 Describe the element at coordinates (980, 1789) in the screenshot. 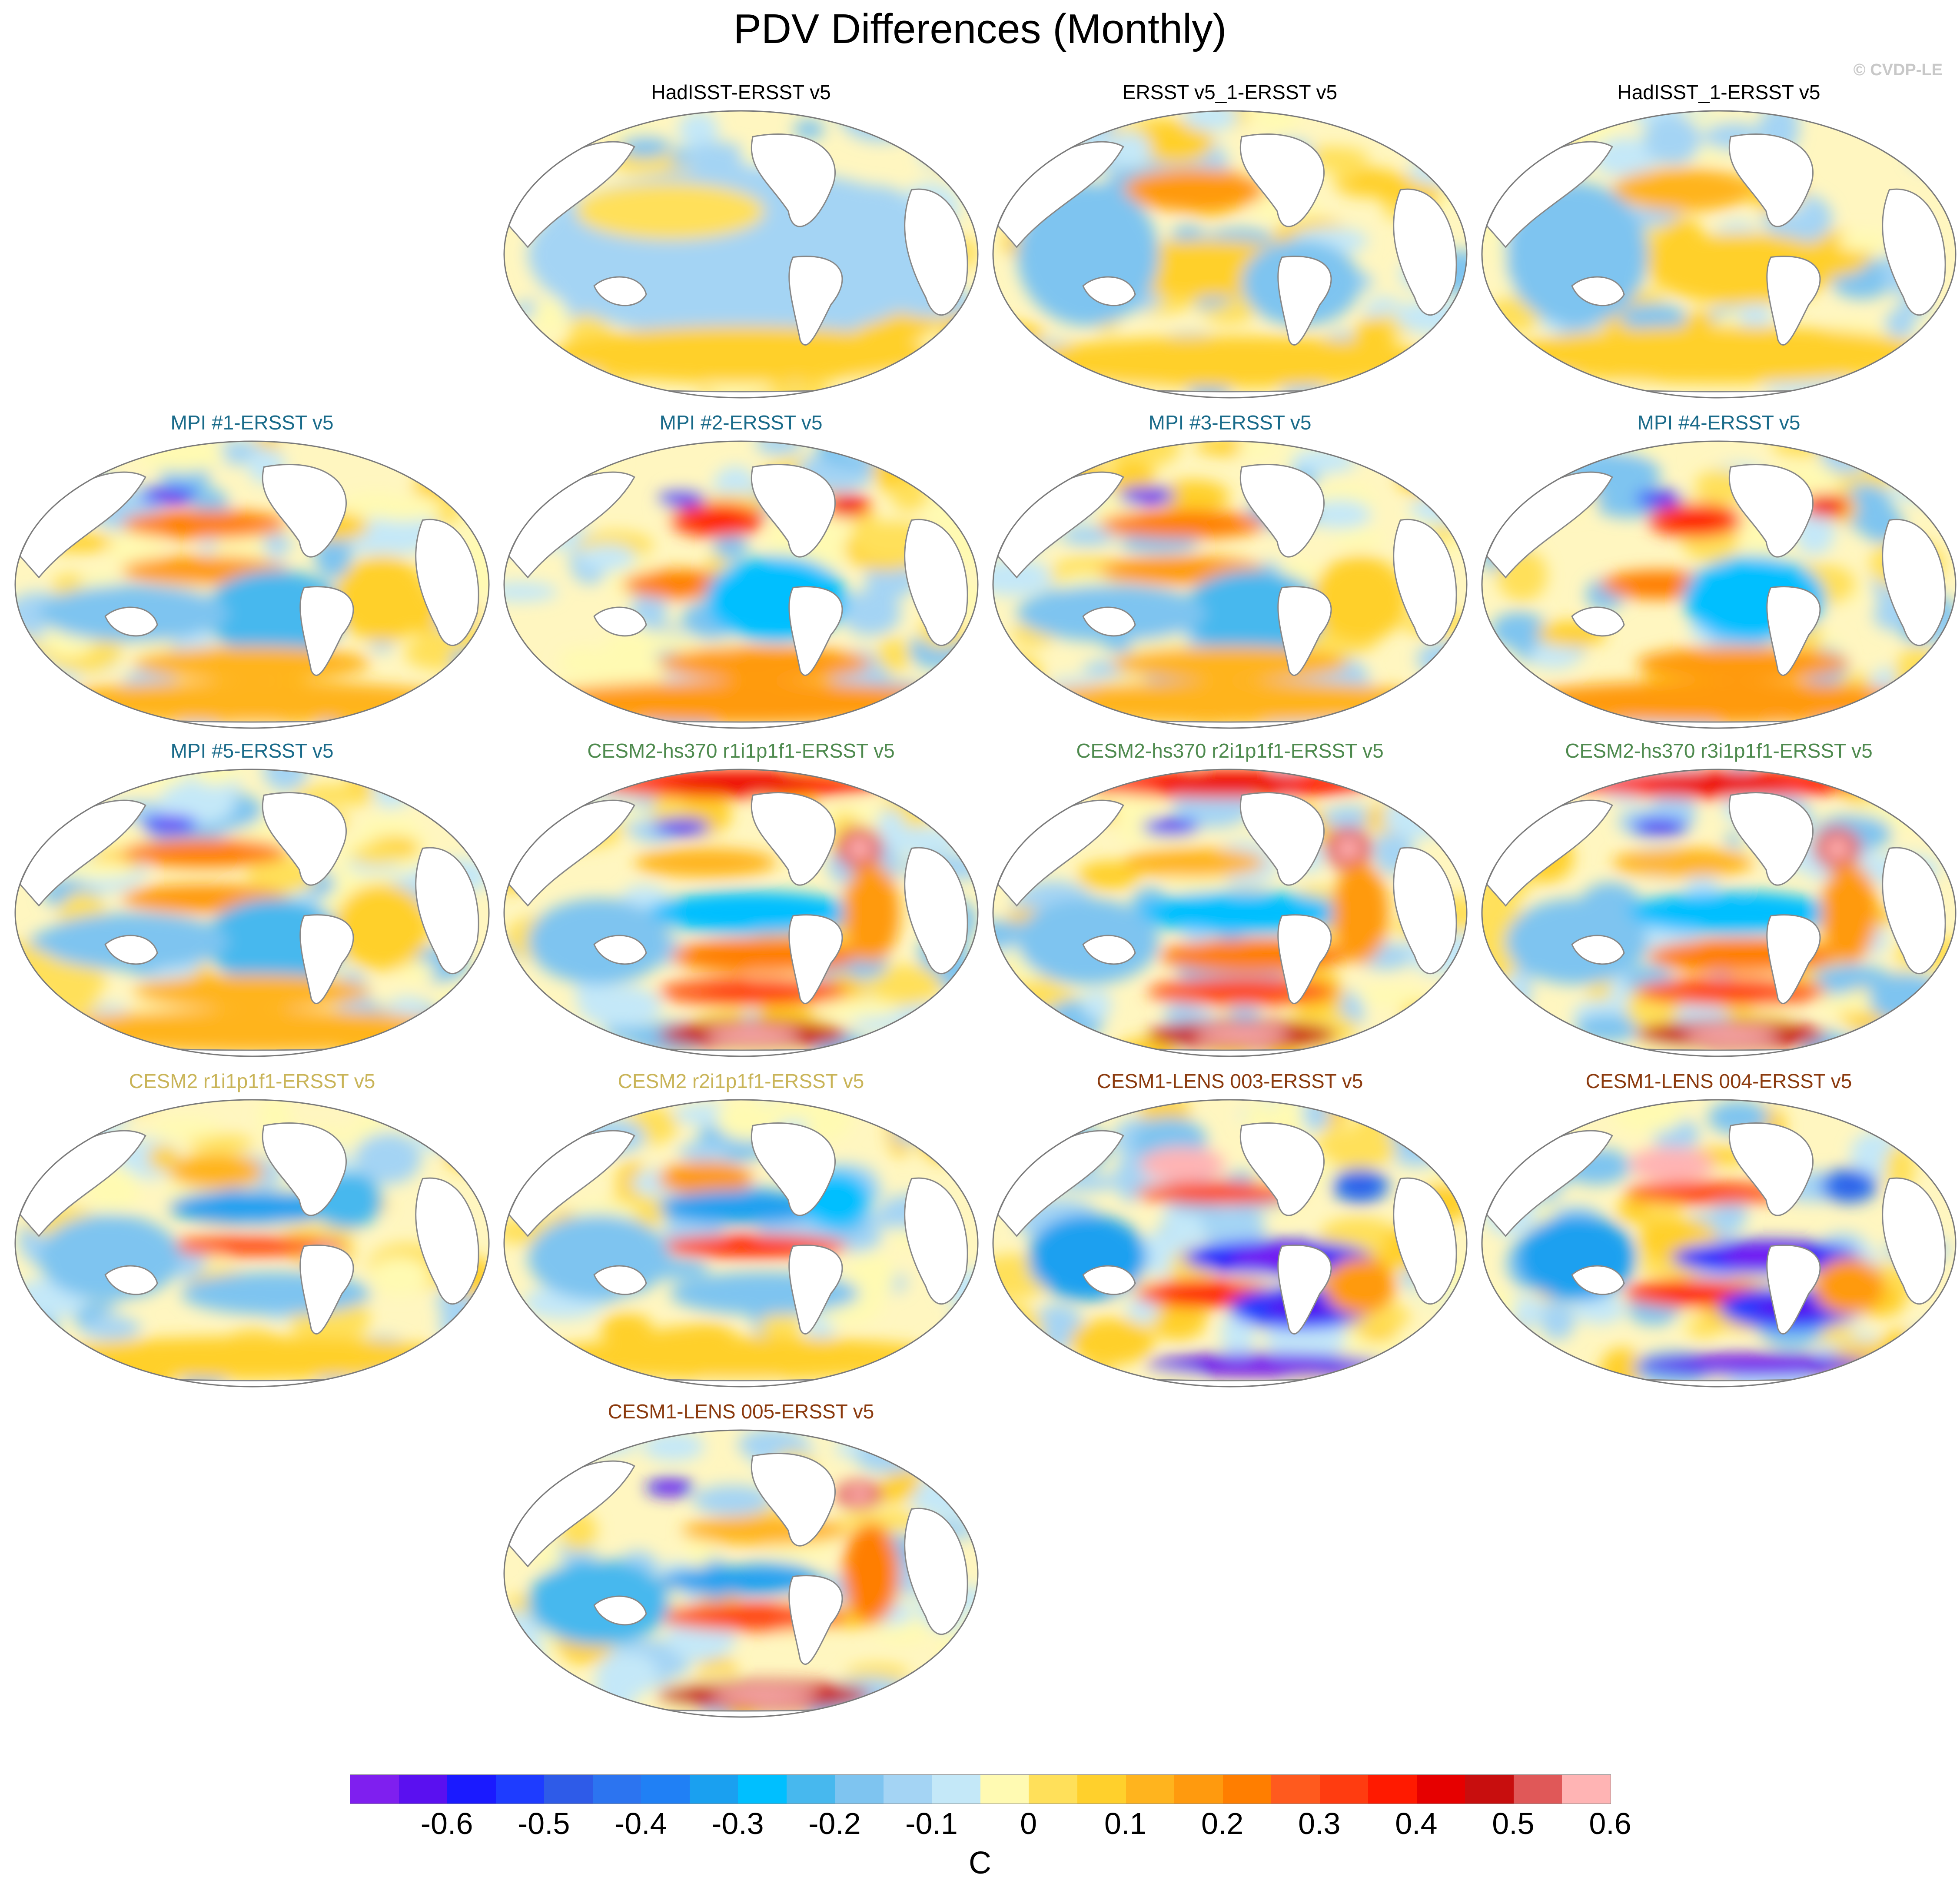

I see `colorbar` at that location.